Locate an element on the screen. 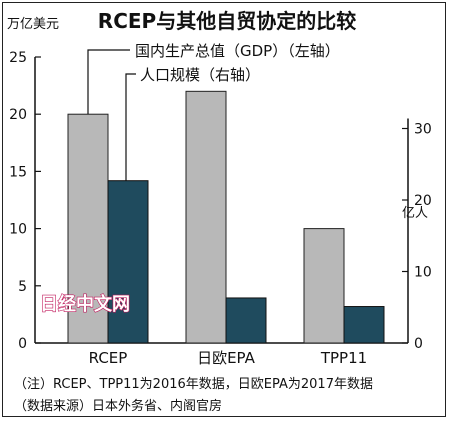 This screenshot has height=421, width=450. legend-item-gdp: 国内生产总值（GDP）（左轴） is located at coordinates (237, 51).